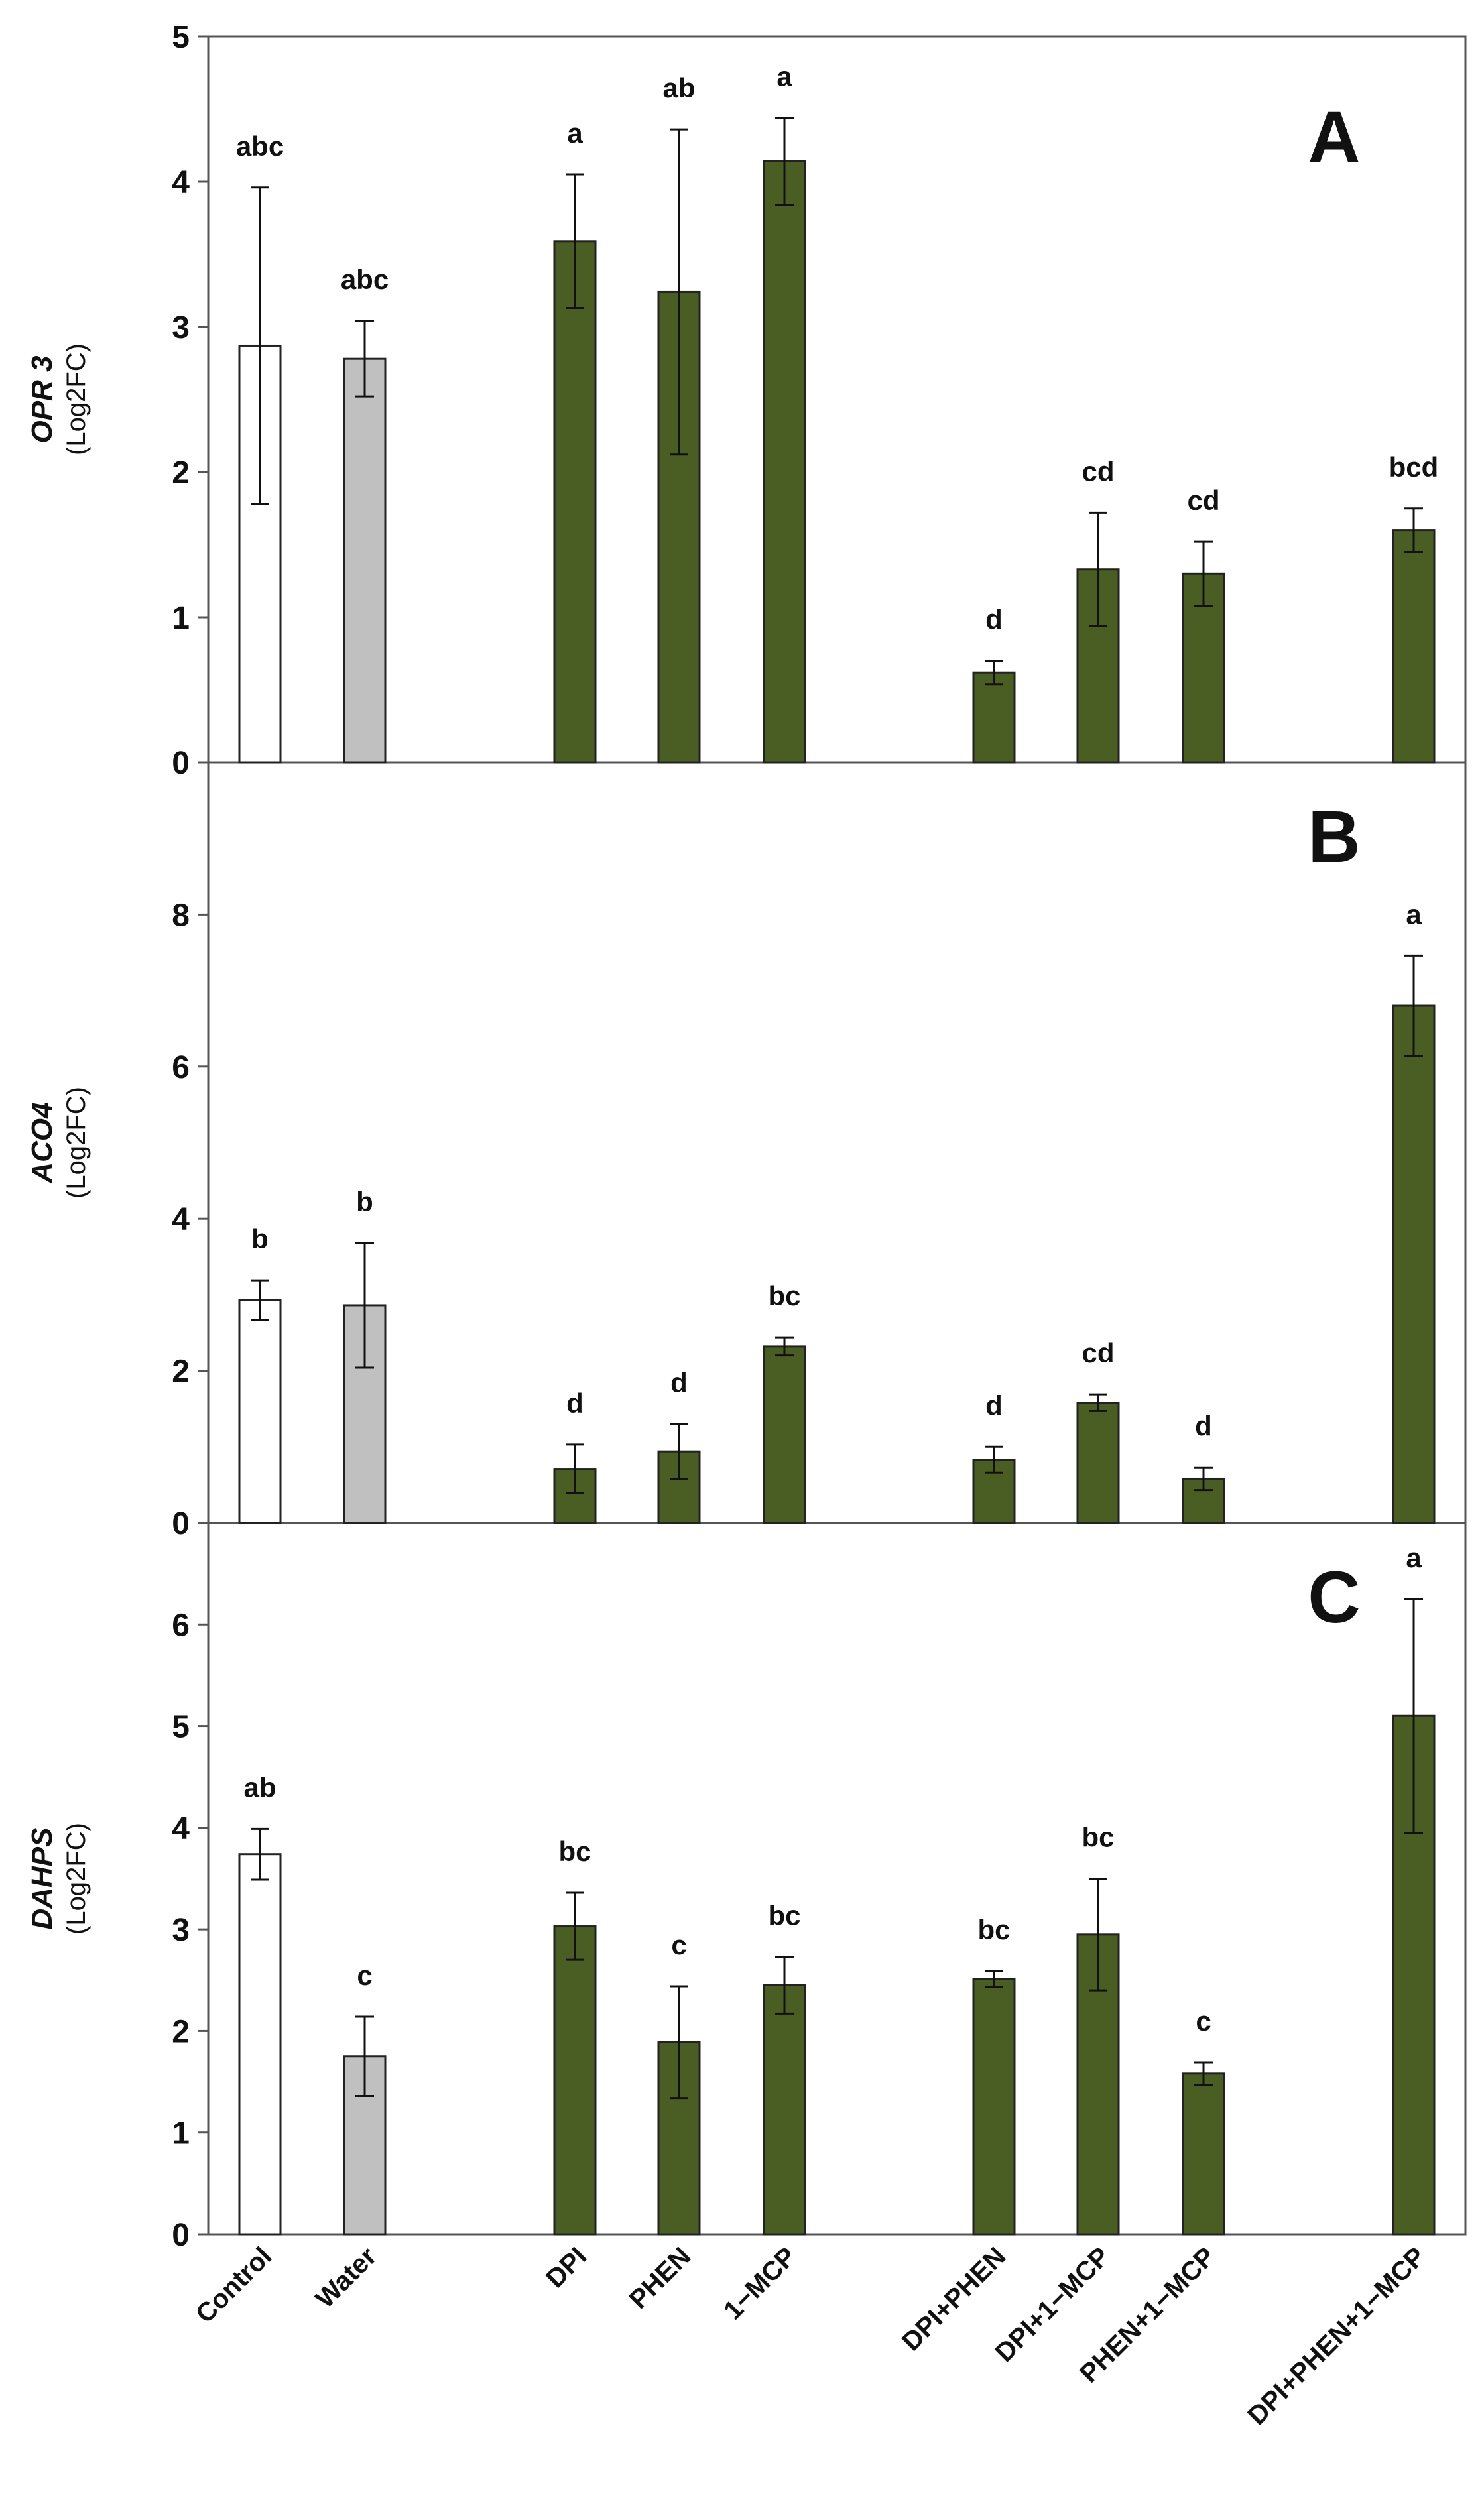  I want to click on panel-label: A, so click(1334, 137).